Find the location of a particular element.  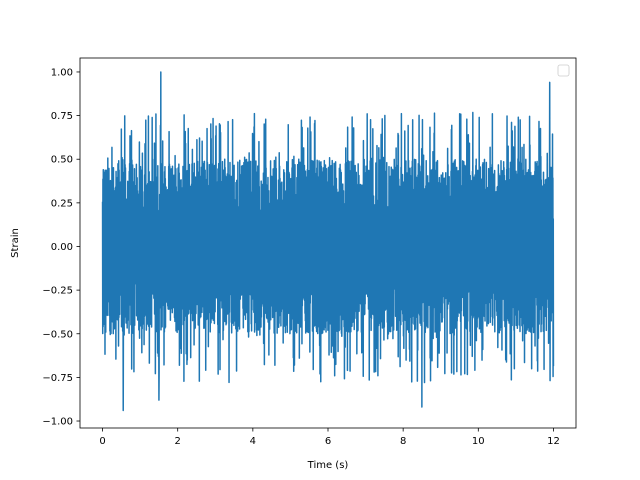

legend-box is located at coordinates (563, 70).